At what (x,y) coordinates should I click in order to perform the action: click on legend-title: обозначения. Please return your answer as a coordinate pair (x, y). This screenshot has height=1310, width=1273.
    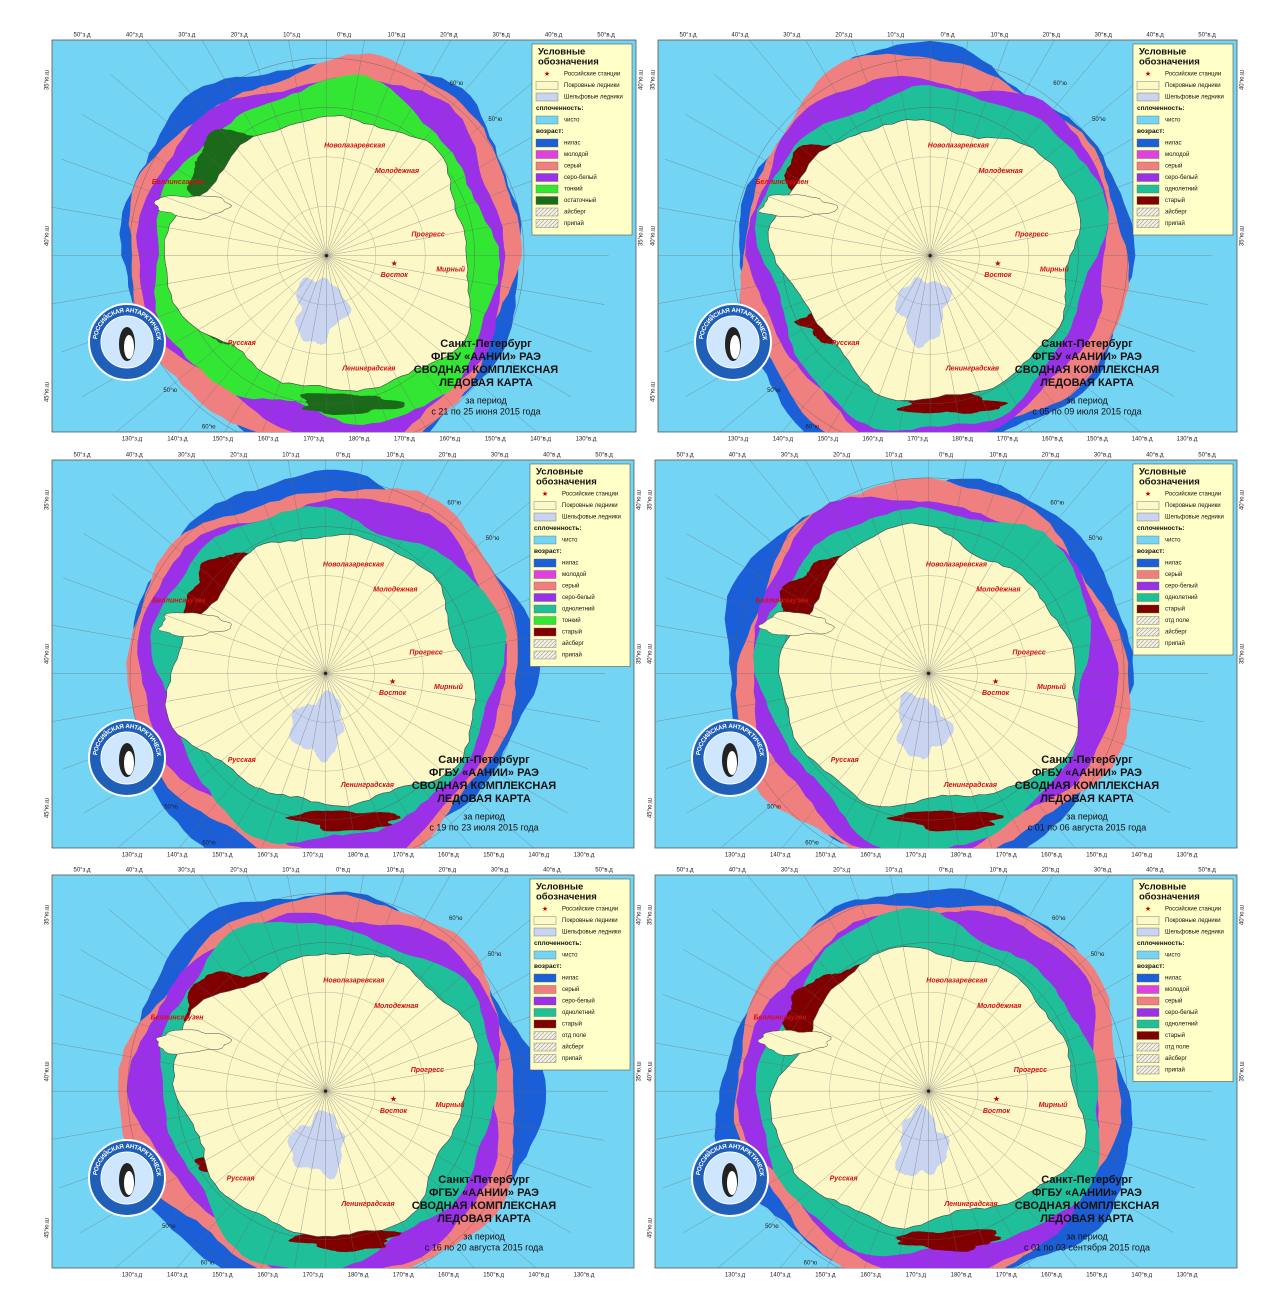
    Looking at the image, I should click on (1169, 62).